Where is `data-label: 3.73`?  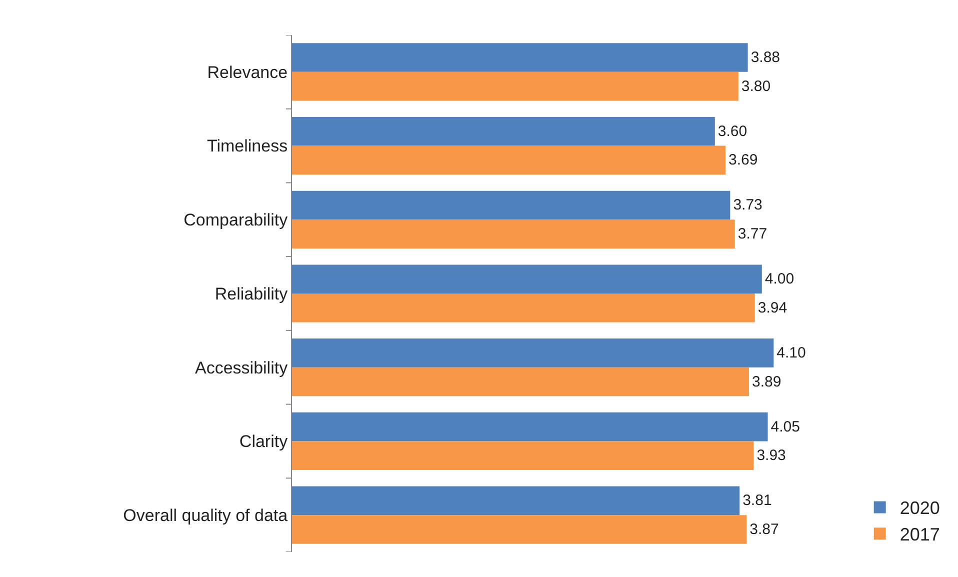
data-label: 3.73 is located at coordinates (747, 205).